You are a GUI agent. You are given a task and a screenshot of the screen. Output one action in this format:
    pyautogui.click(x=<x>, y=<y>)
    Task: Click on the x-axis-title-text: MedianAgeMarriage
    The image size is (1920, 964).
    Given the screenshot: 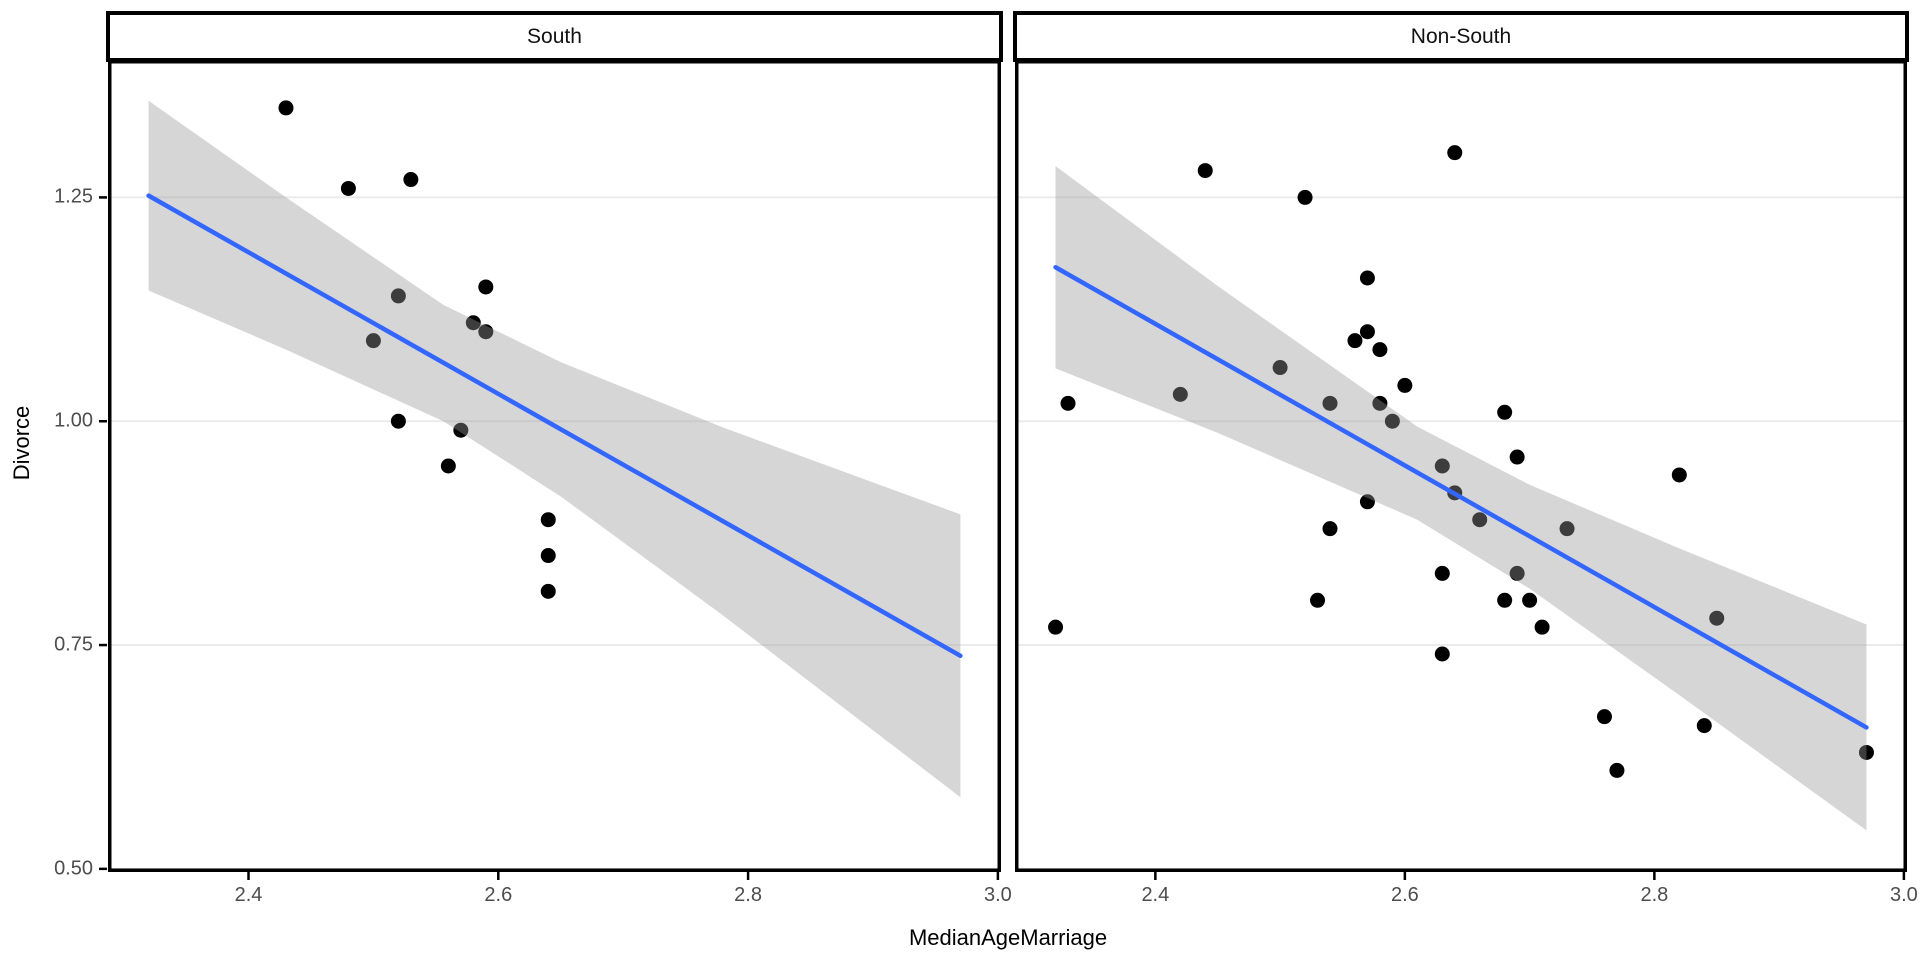 What is the action you would take?
    pyautogui.click(x=1008, y=937)
    